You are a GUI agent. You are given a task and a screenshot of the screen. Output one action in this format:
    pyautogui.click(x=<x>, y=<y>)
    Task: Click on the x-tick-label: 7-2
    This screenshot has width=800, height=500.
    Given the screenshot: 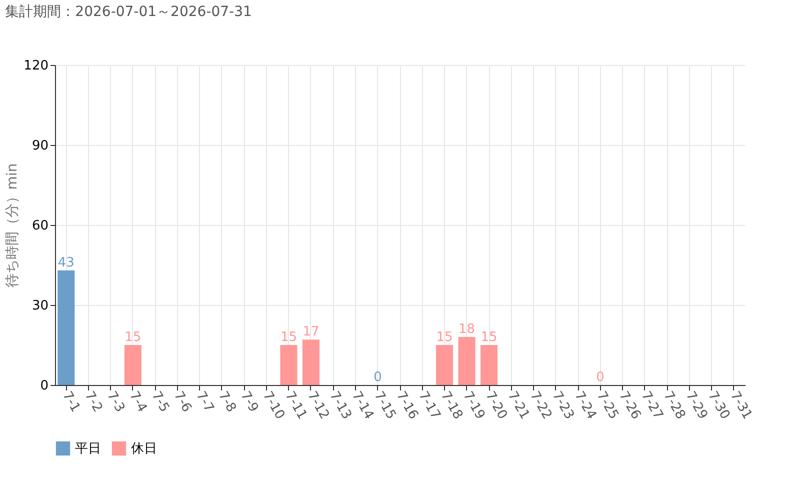 What is the action you would take?
    pyautogui.click(x=93, y=402)
    